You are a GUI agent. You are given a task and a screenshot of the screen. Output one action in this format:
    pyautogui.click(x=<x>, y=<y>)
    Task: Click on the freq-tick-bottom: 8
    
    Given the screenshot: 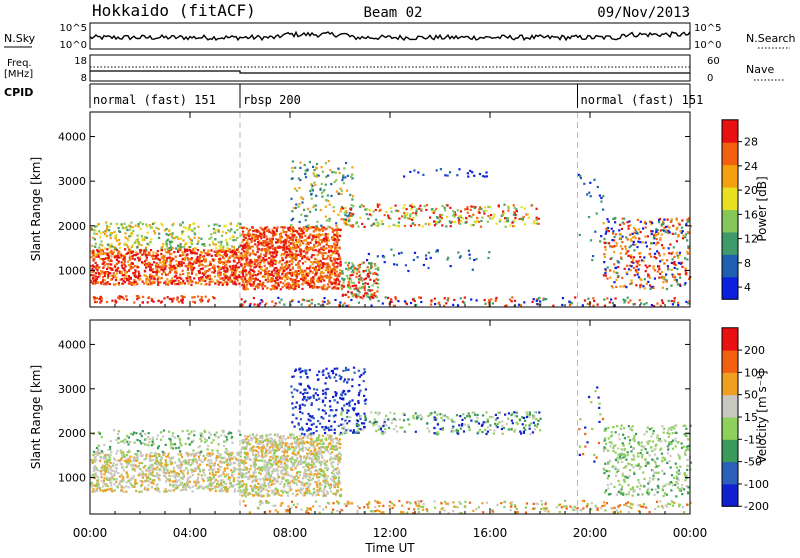 What is the action you would take?
    pyautogui.click(x=84, y=78)
    